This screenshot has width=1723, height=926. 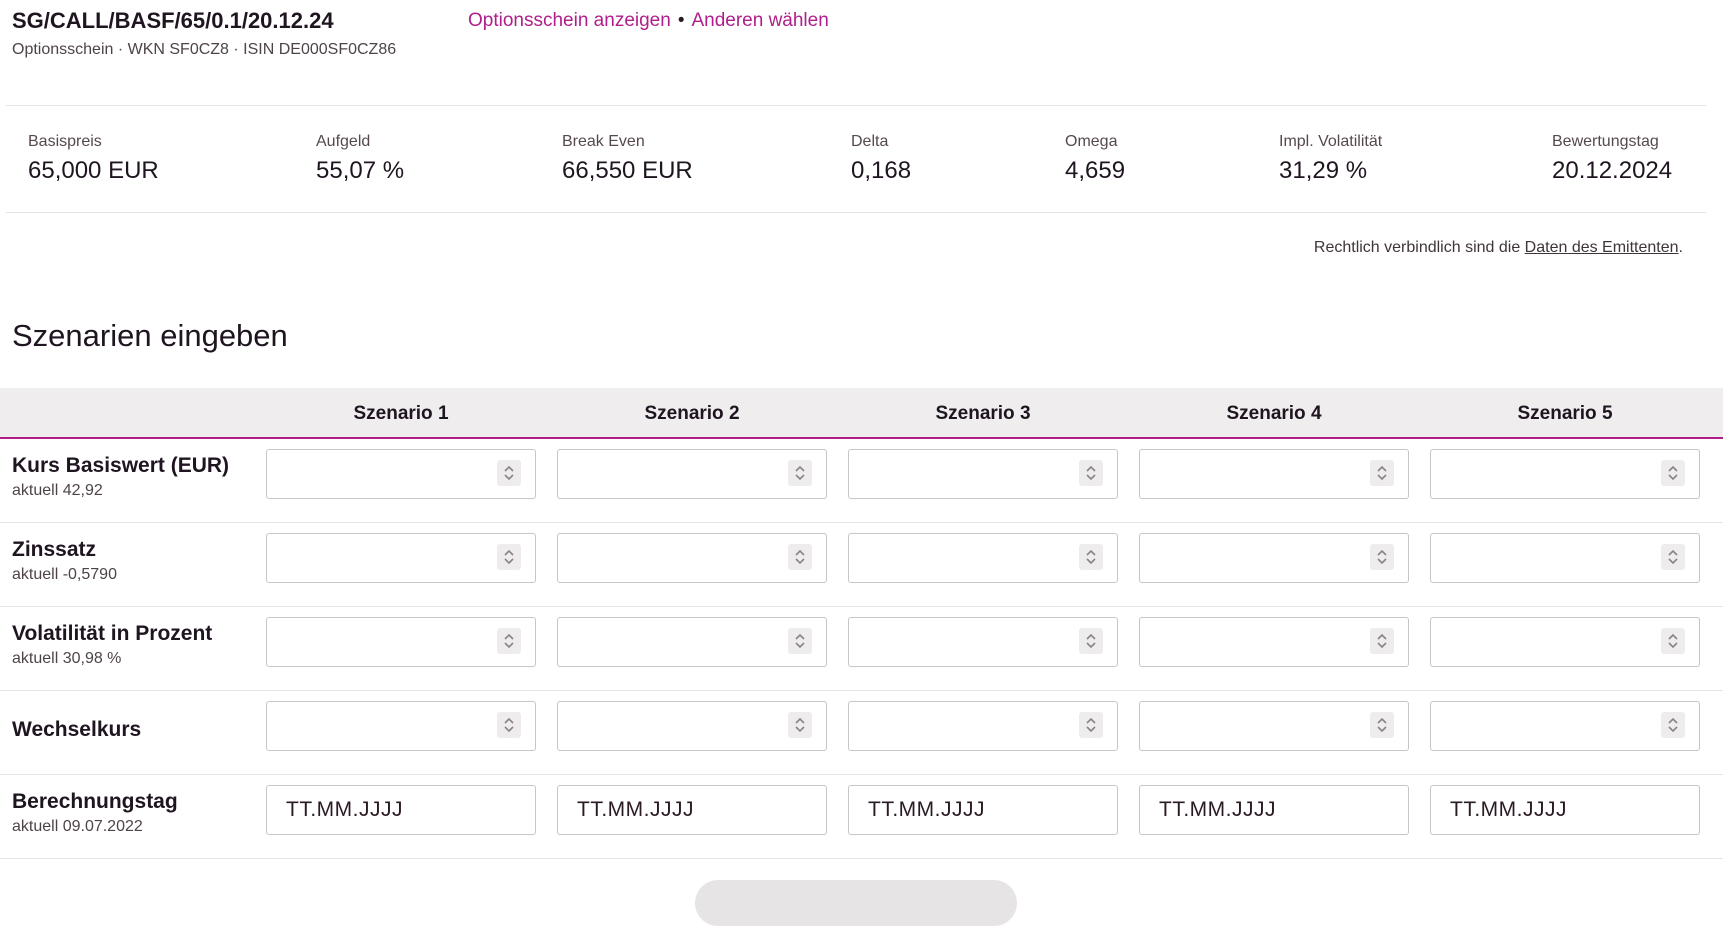 I want to click on calculate-button, so click(x=856, y=903).